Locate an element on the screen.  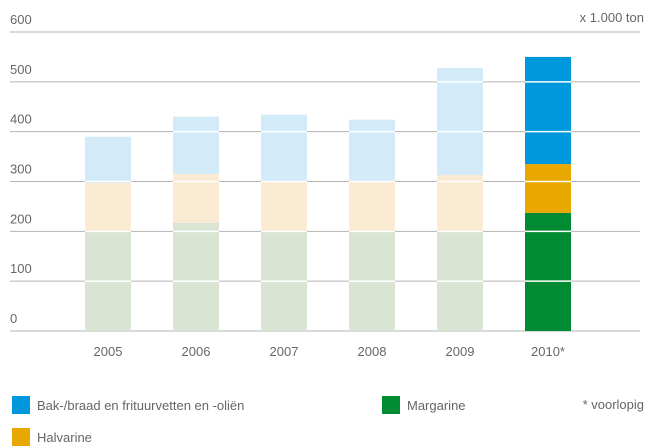
x-tick-label: 2005 is located at coordinates (108, 351).